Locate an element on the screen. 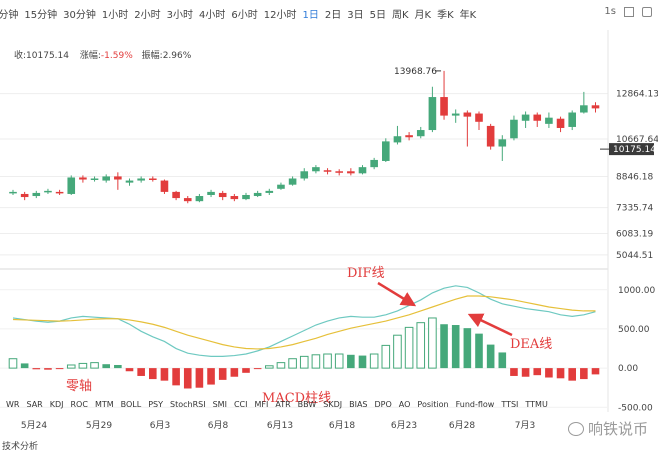 The width and height of the screenshot is (658, 455). price-tick-4: 6083.19 is located at coordinates (634, 234).